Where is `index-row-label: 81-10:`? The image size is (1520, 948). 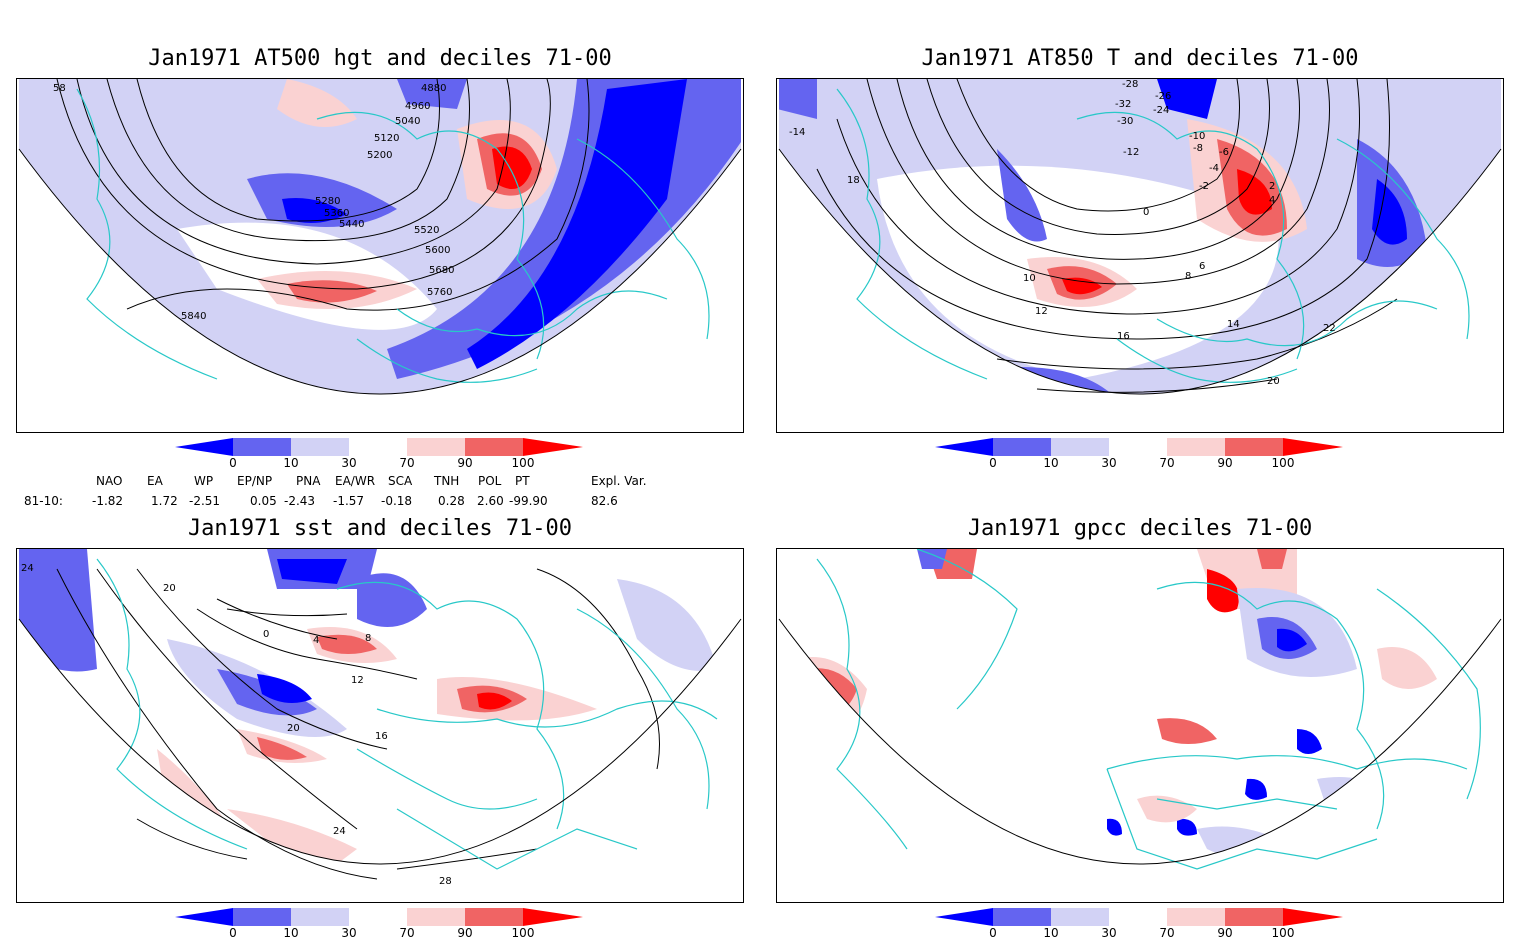
index-row-label: 81-10: is located at coordinates (43, 501).